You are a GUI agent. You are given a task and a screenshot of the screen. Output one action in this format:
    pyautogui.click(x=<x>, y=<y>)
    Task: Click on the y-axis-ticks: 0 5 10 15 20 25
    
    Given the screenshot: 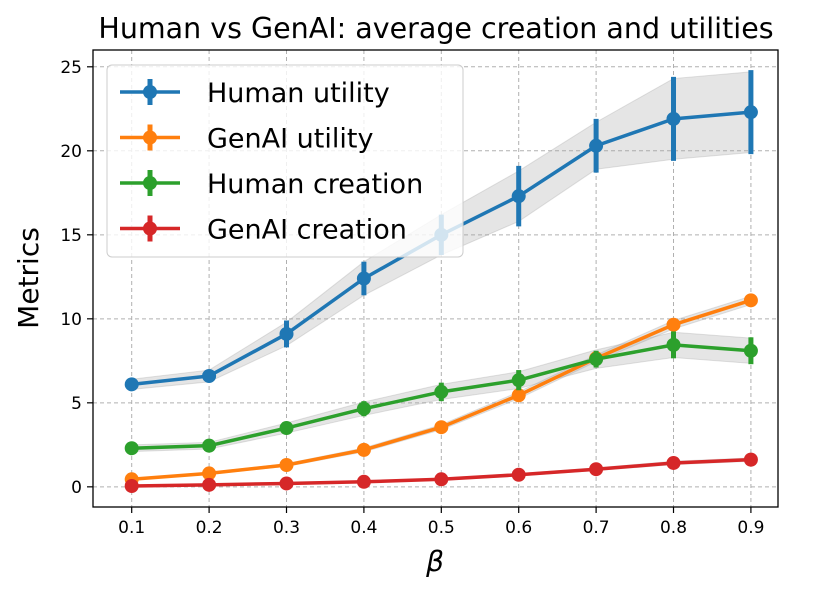 What is the action you would take?
    pyautogui.click(x=76, y=278)
    